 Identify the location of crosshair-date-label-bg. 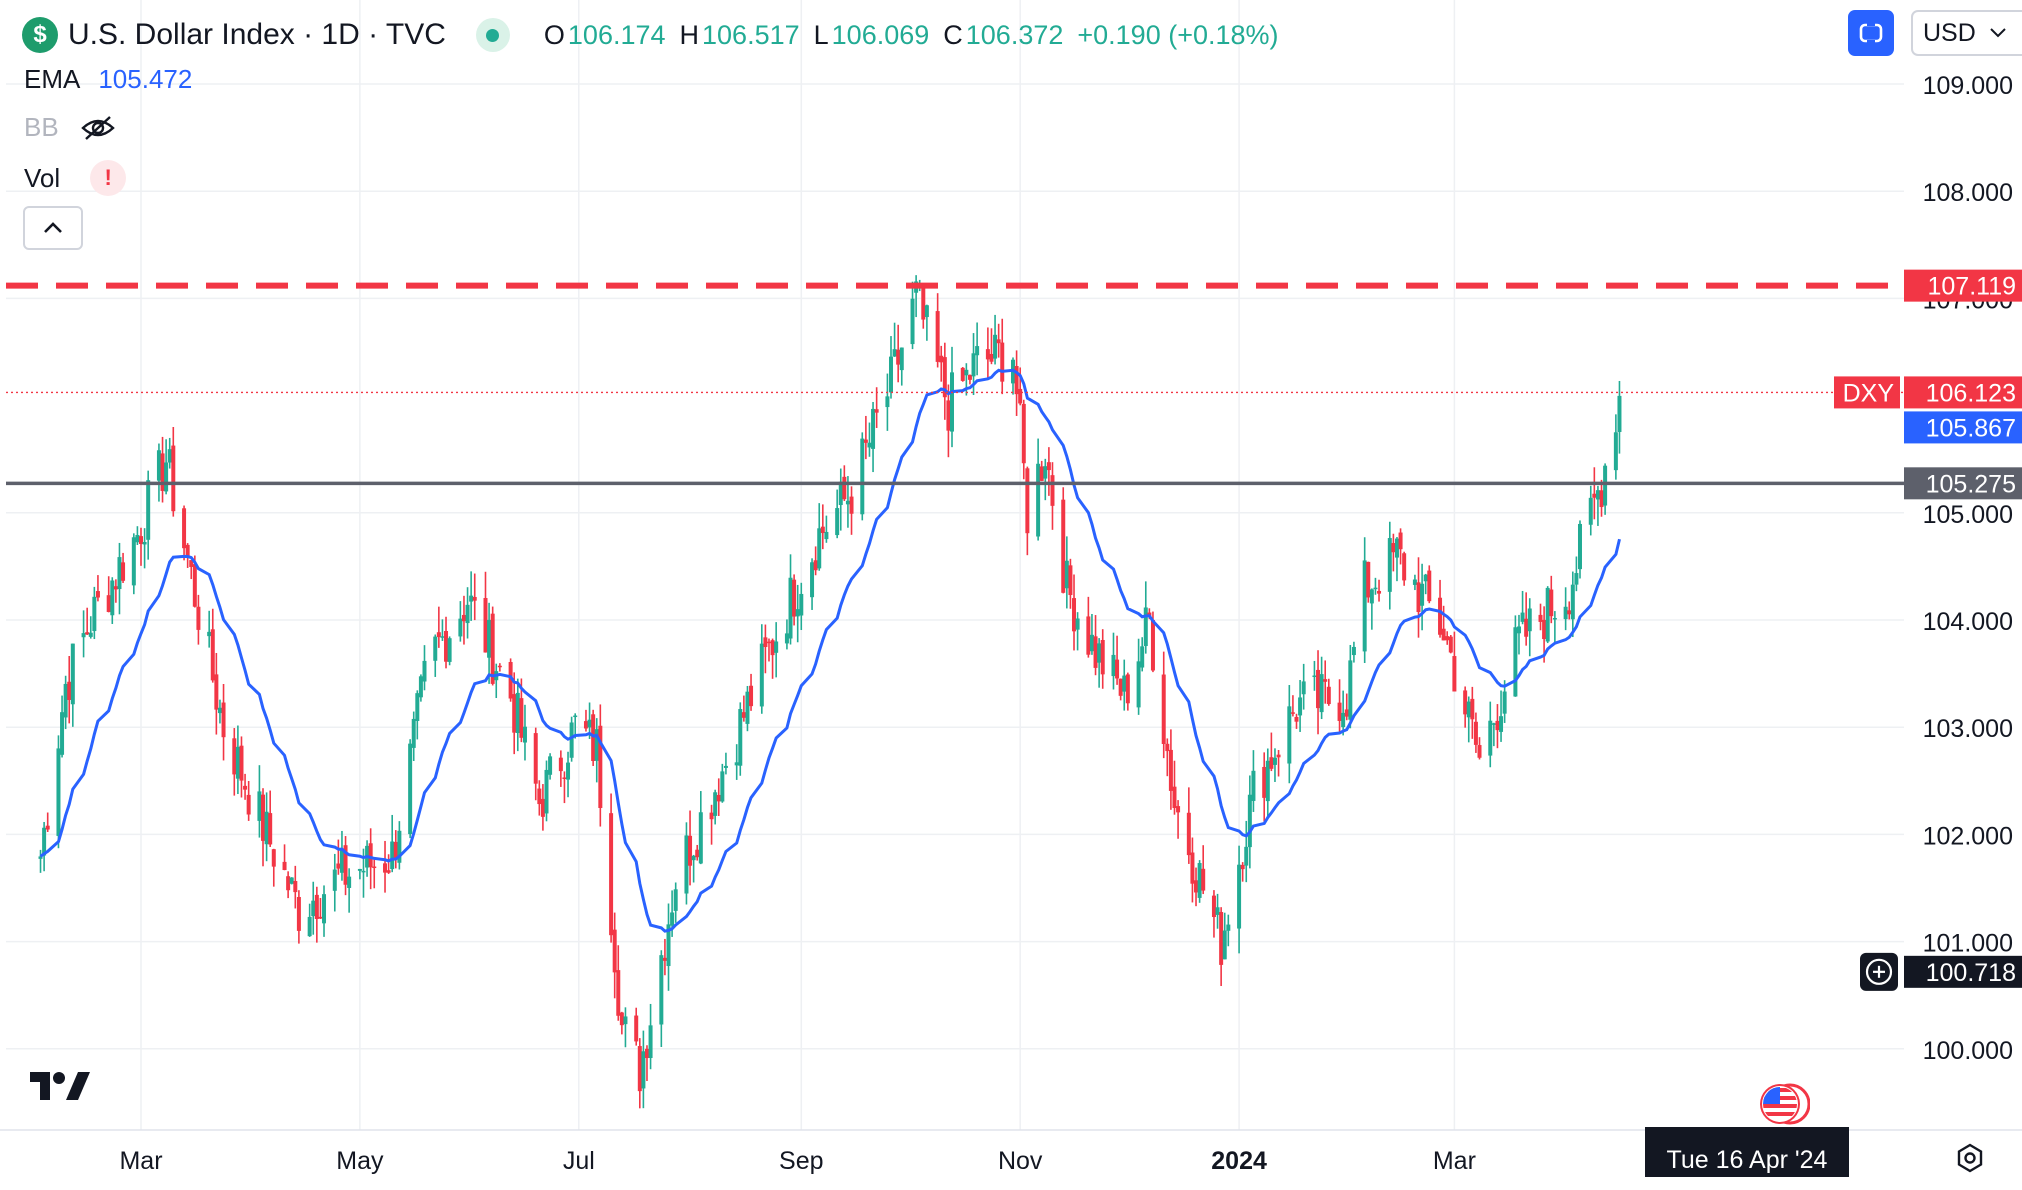
(1747, 1152).